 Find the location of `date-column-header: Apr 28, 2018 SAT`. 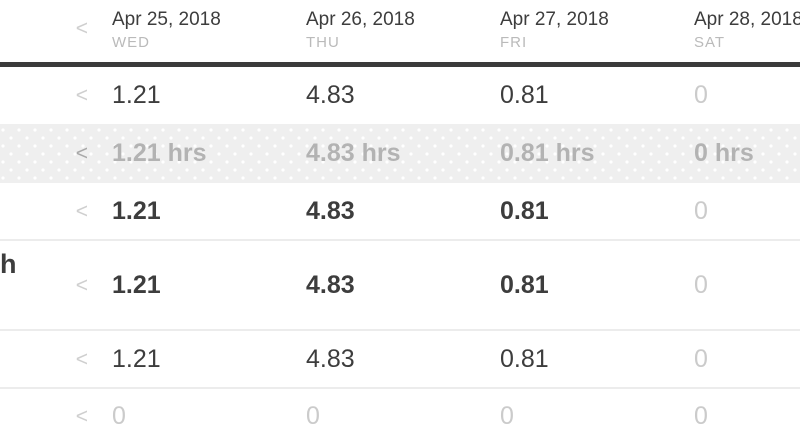

date-column-header: Apr 28, 2018 SAT is located at coordinates (747, 30).